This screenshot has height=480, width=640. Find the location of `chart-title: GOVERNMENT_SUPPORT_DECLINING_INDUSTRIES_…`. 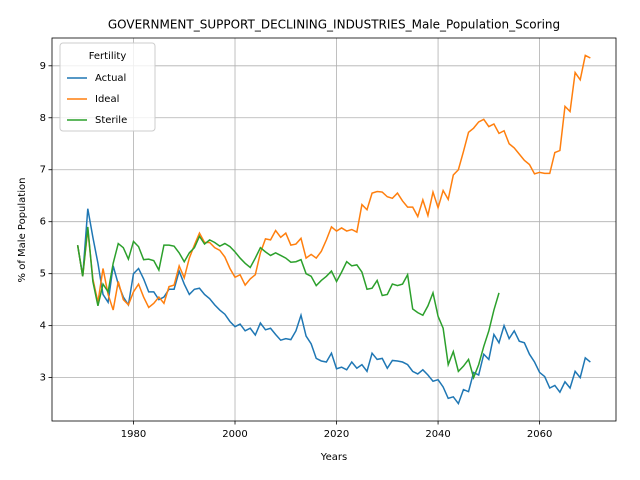

chart-title: GOVERNMENT_SUPPORT_DECLINING_INDUSTRIES_… is located at coordinates (334, 25).